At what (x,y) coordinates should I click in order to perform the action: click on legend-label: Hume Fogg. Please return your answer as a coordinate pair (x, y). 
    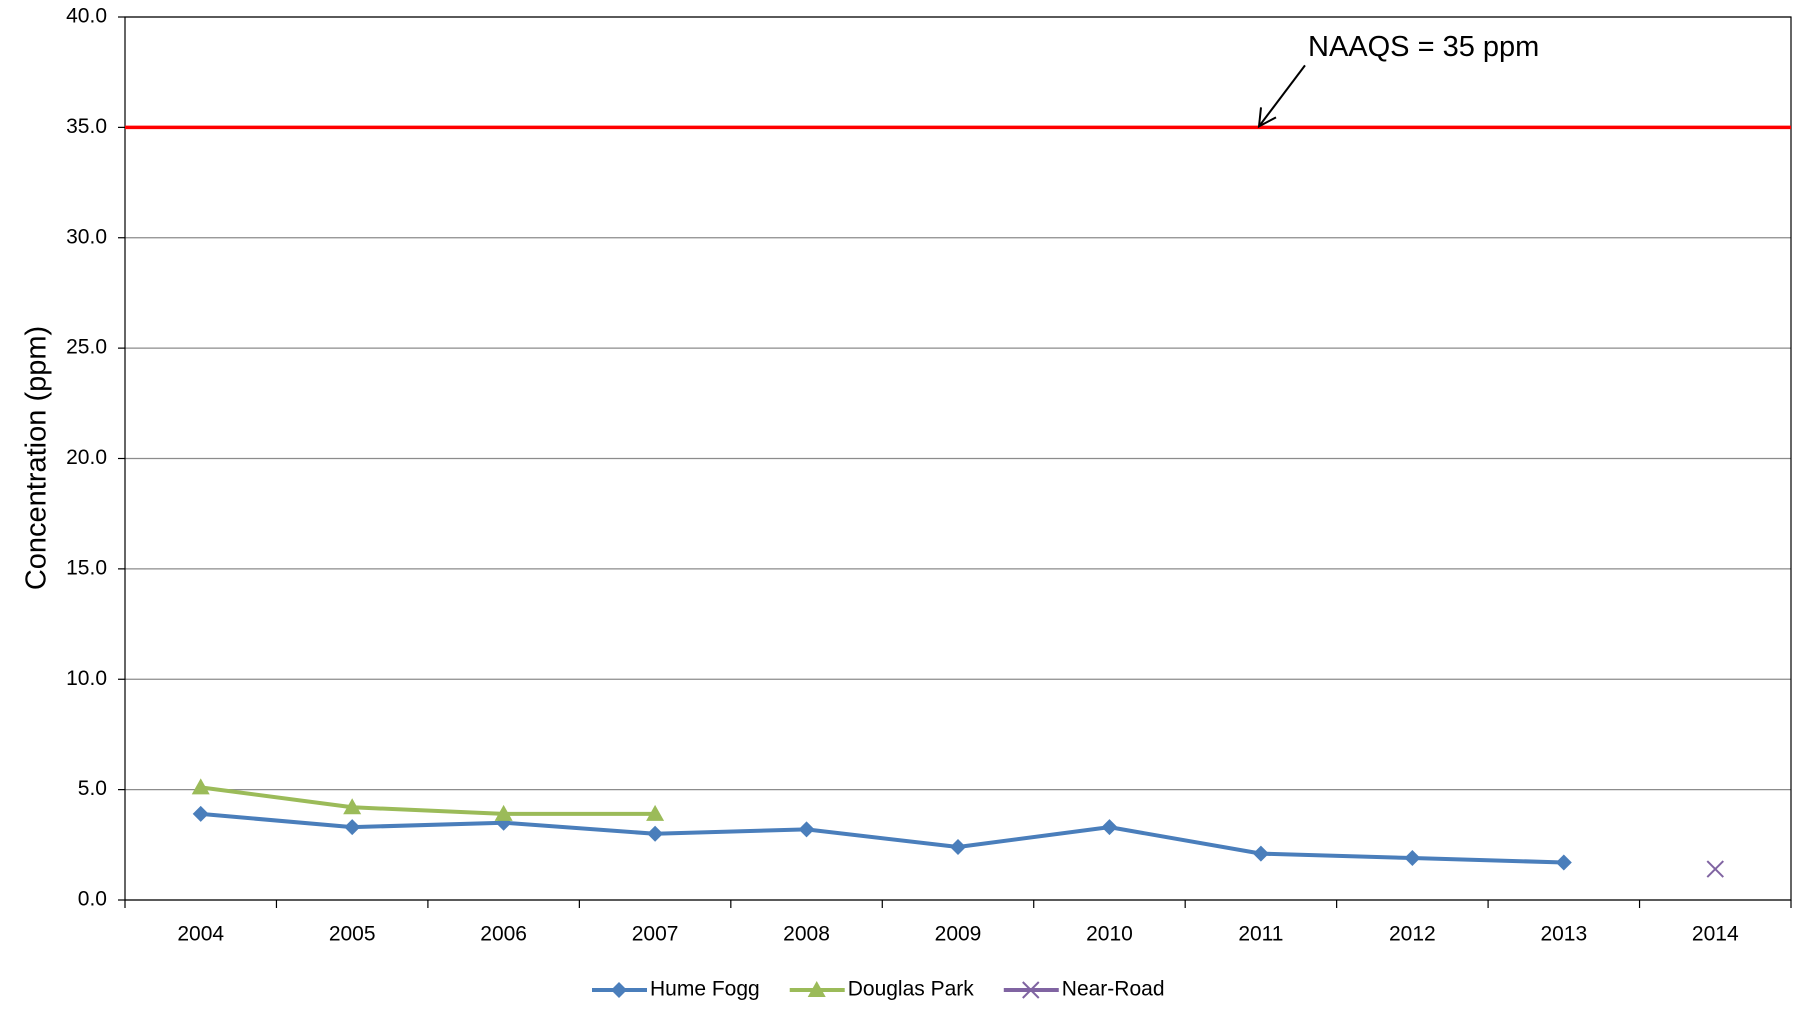
    Looking at the image, I should click on (705, 989).